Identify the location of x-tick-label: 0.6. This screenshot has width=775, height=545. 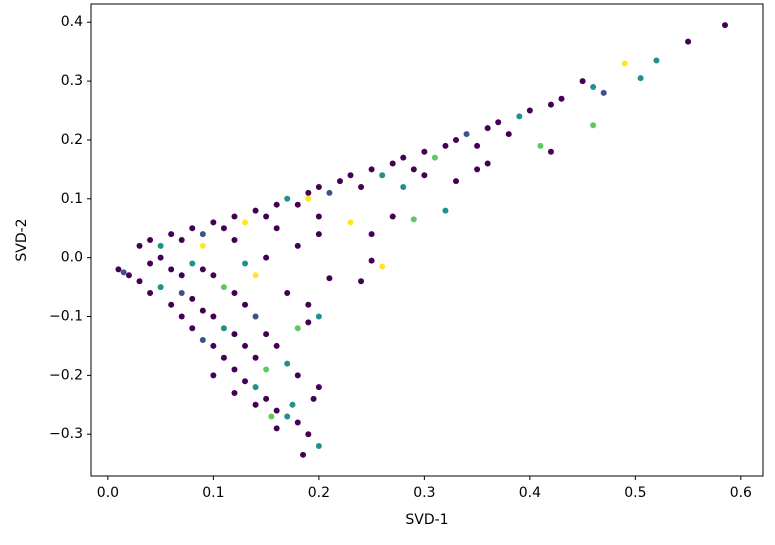
(741, 493).